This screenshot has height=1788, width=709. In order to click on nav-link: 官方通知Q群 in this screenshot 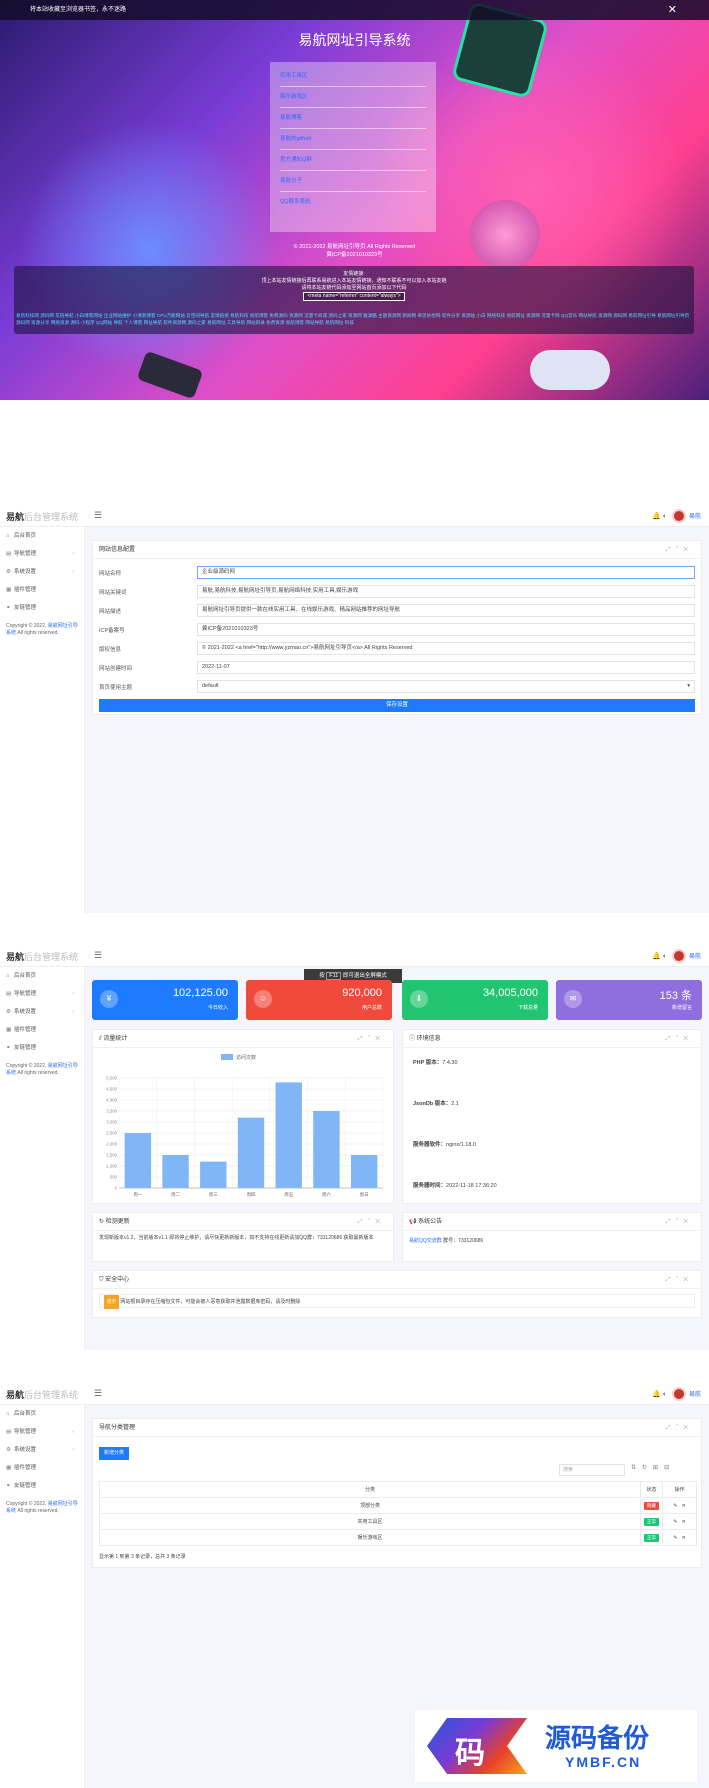, I will do `click(353, 160)`.